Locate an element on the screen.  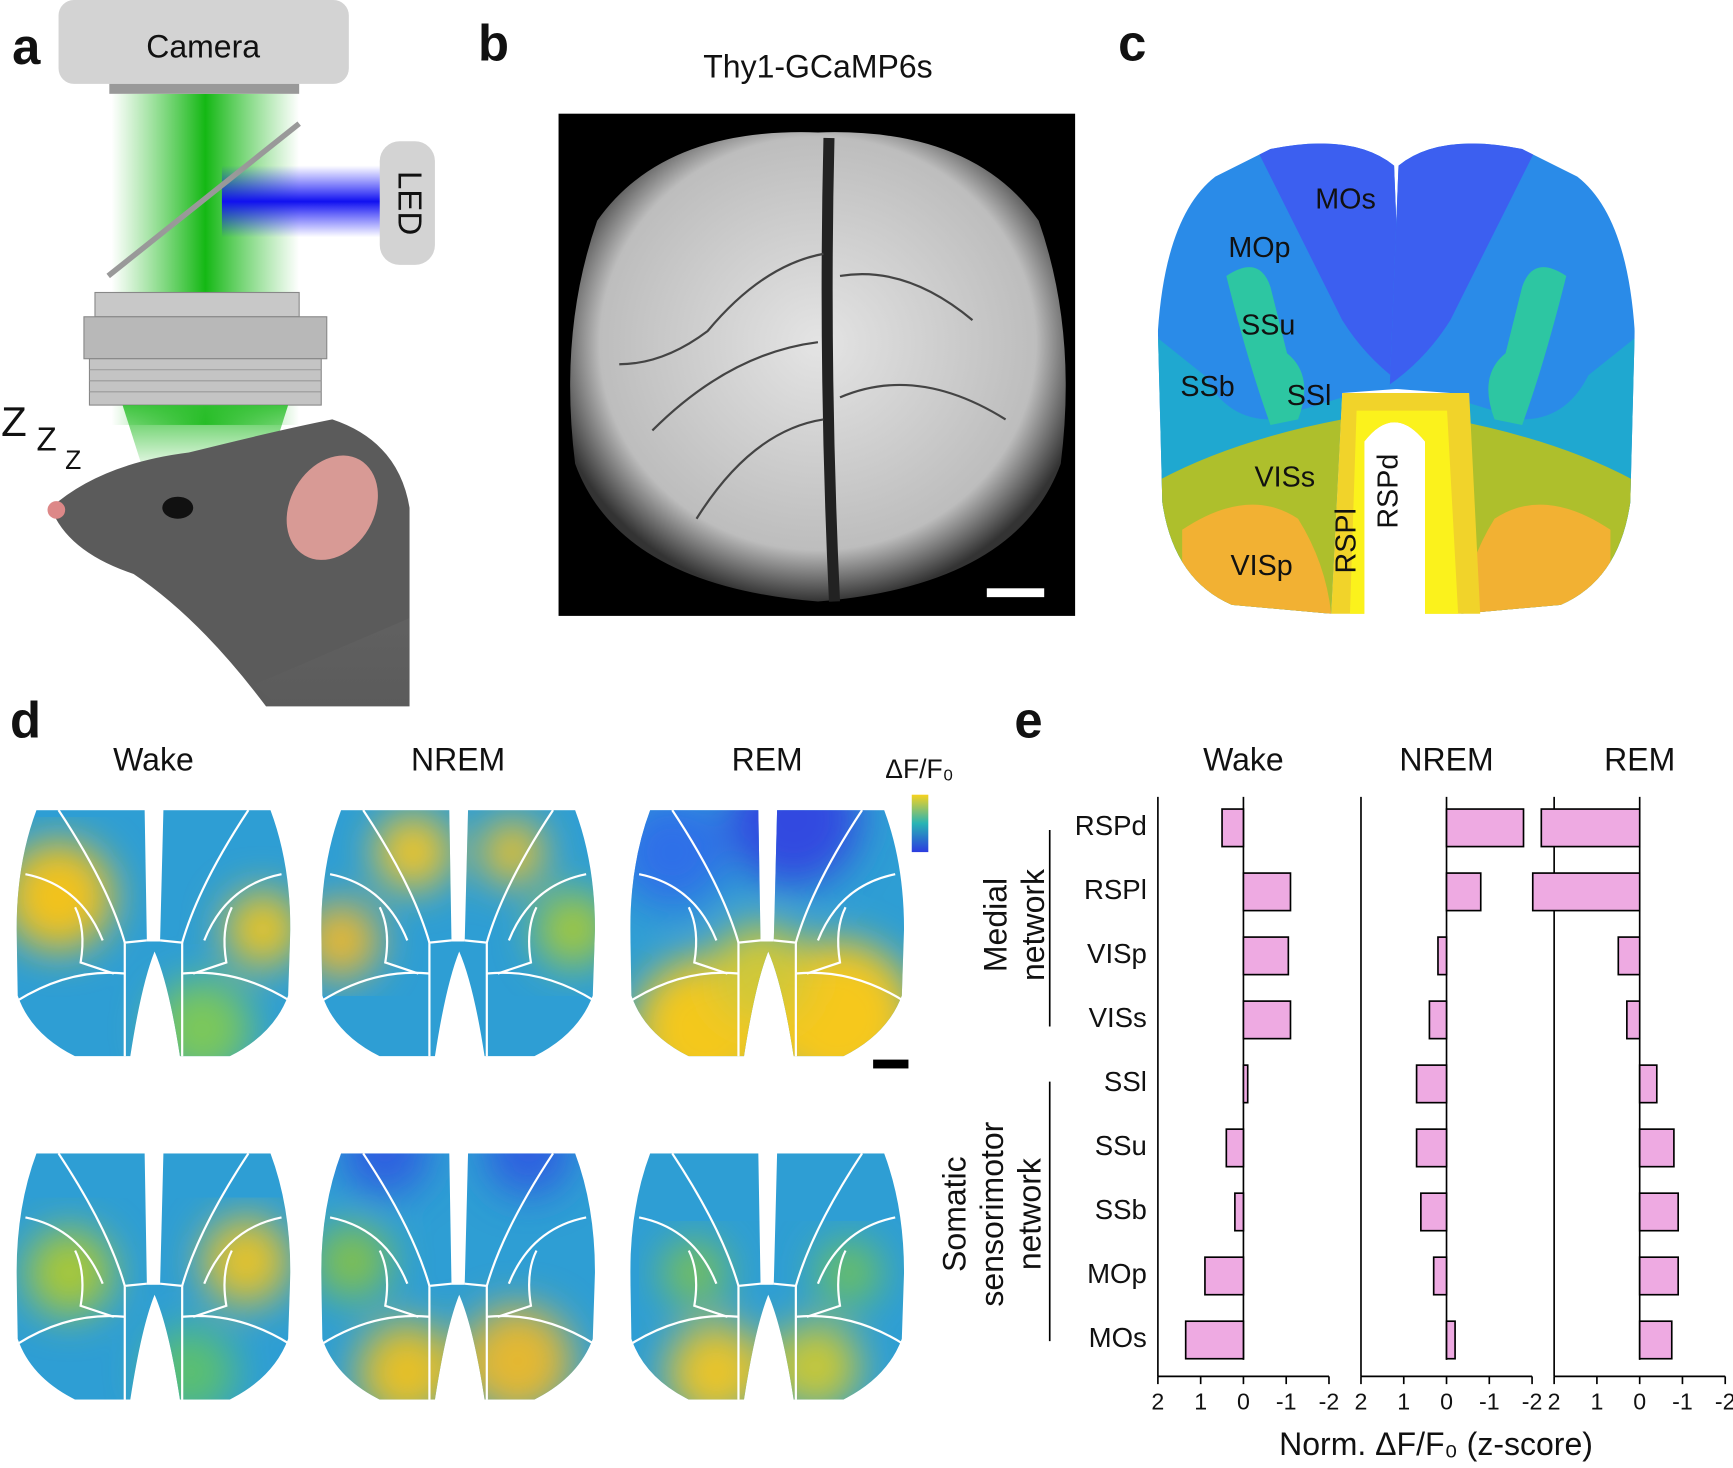
panel-b: b Thy1-GCaMP6s is located at coordinates (777, 315).